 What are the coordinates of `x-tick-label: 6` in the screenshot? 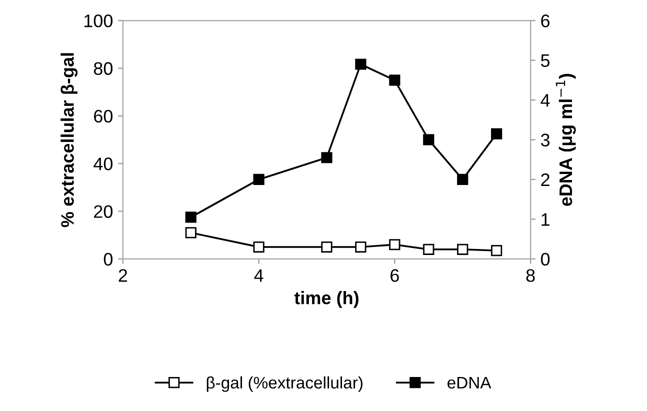 It's located at (394, 275).